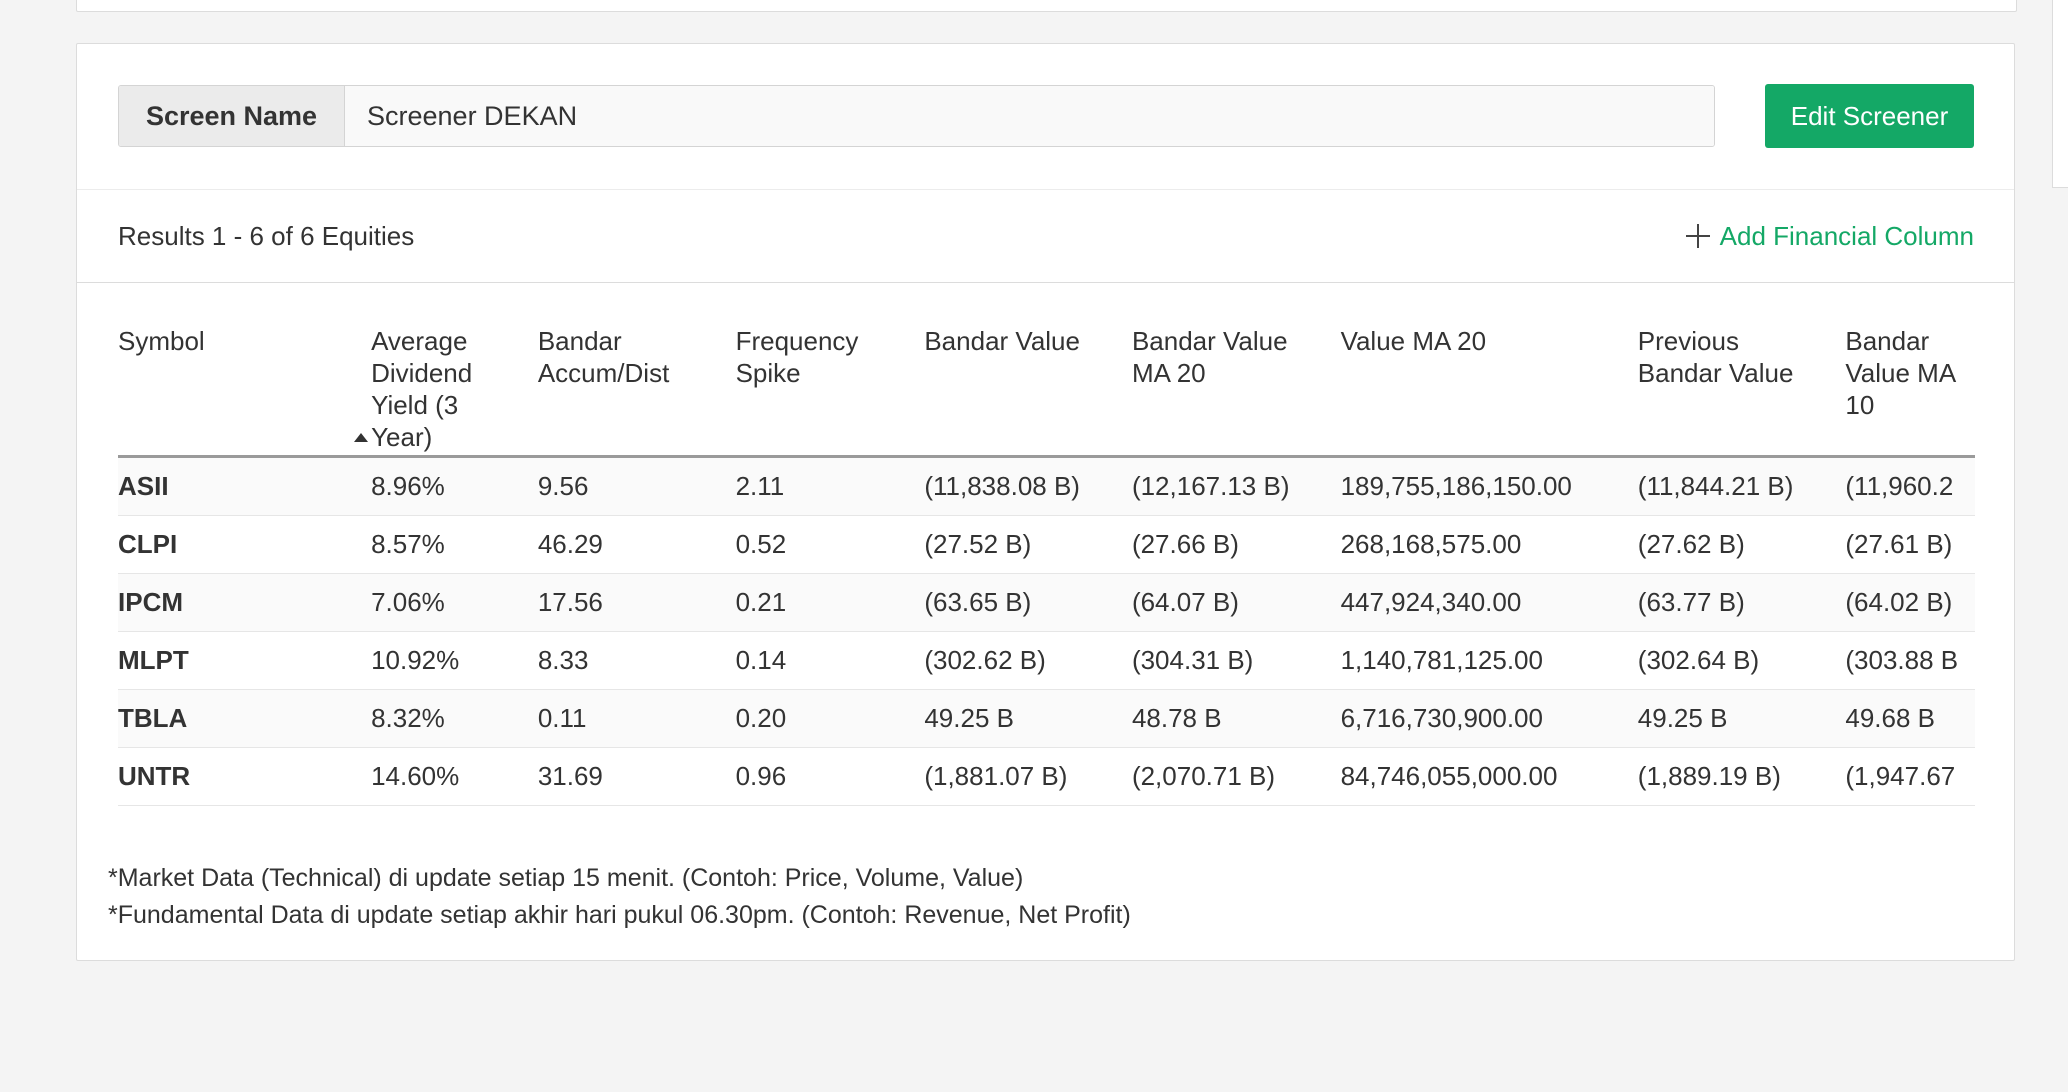 The width and height of the screenshot is (2068, 1092). What do you see at coordinates (1028, 602) in the screenshot?
I see `table-cell: (63.65 B)` at bounding box center [1028, 602].